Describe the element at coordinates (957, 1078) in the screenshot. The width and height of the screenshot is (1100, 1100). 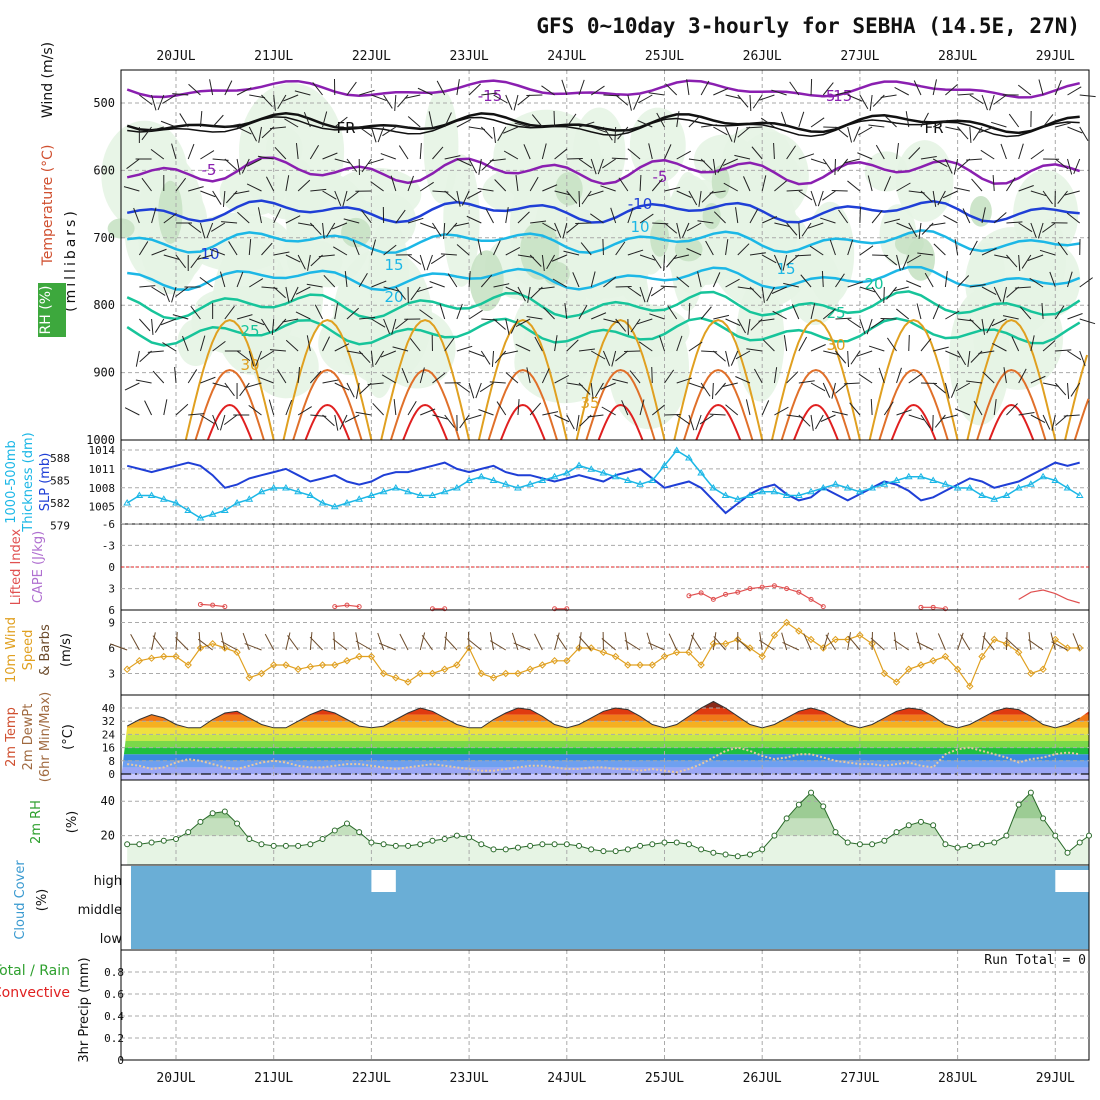
I see `bottom-date-label: 28JUL` at that location.